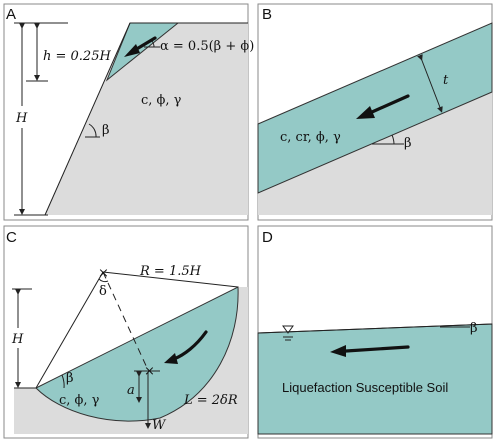 The width and height of the screenshot is (496, 442). What do you see at coordinates (103, 280) in the screenshot?
I see `panel-c-delta-arc` at bounding box center [103, 280].